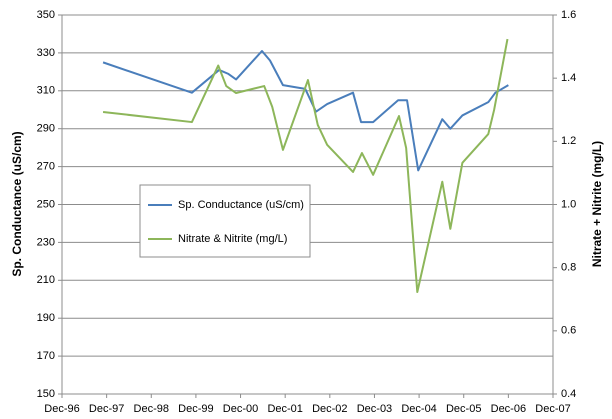 This screenshot has width=612, height=419. Describe the element at coordinates (508, 409) in the screenshot. I see `x-tick-label: Dec-06` at that location.